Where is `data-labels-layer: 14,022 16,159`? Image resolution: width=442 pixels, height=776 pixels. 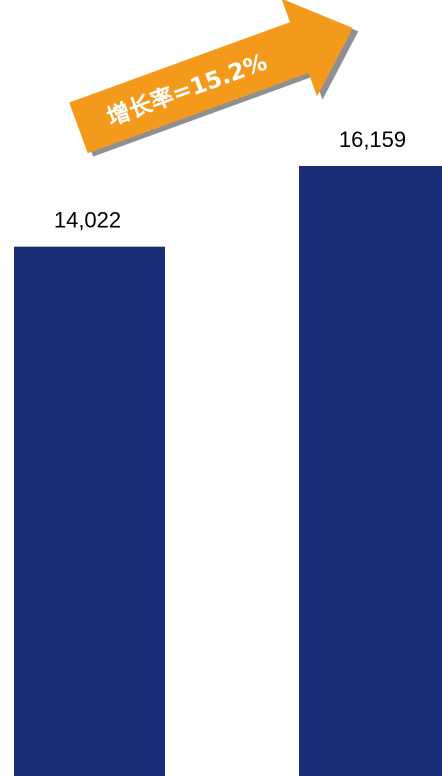
data-labels-layer: 14,022 16,159 is located at coordinates (230, 180).